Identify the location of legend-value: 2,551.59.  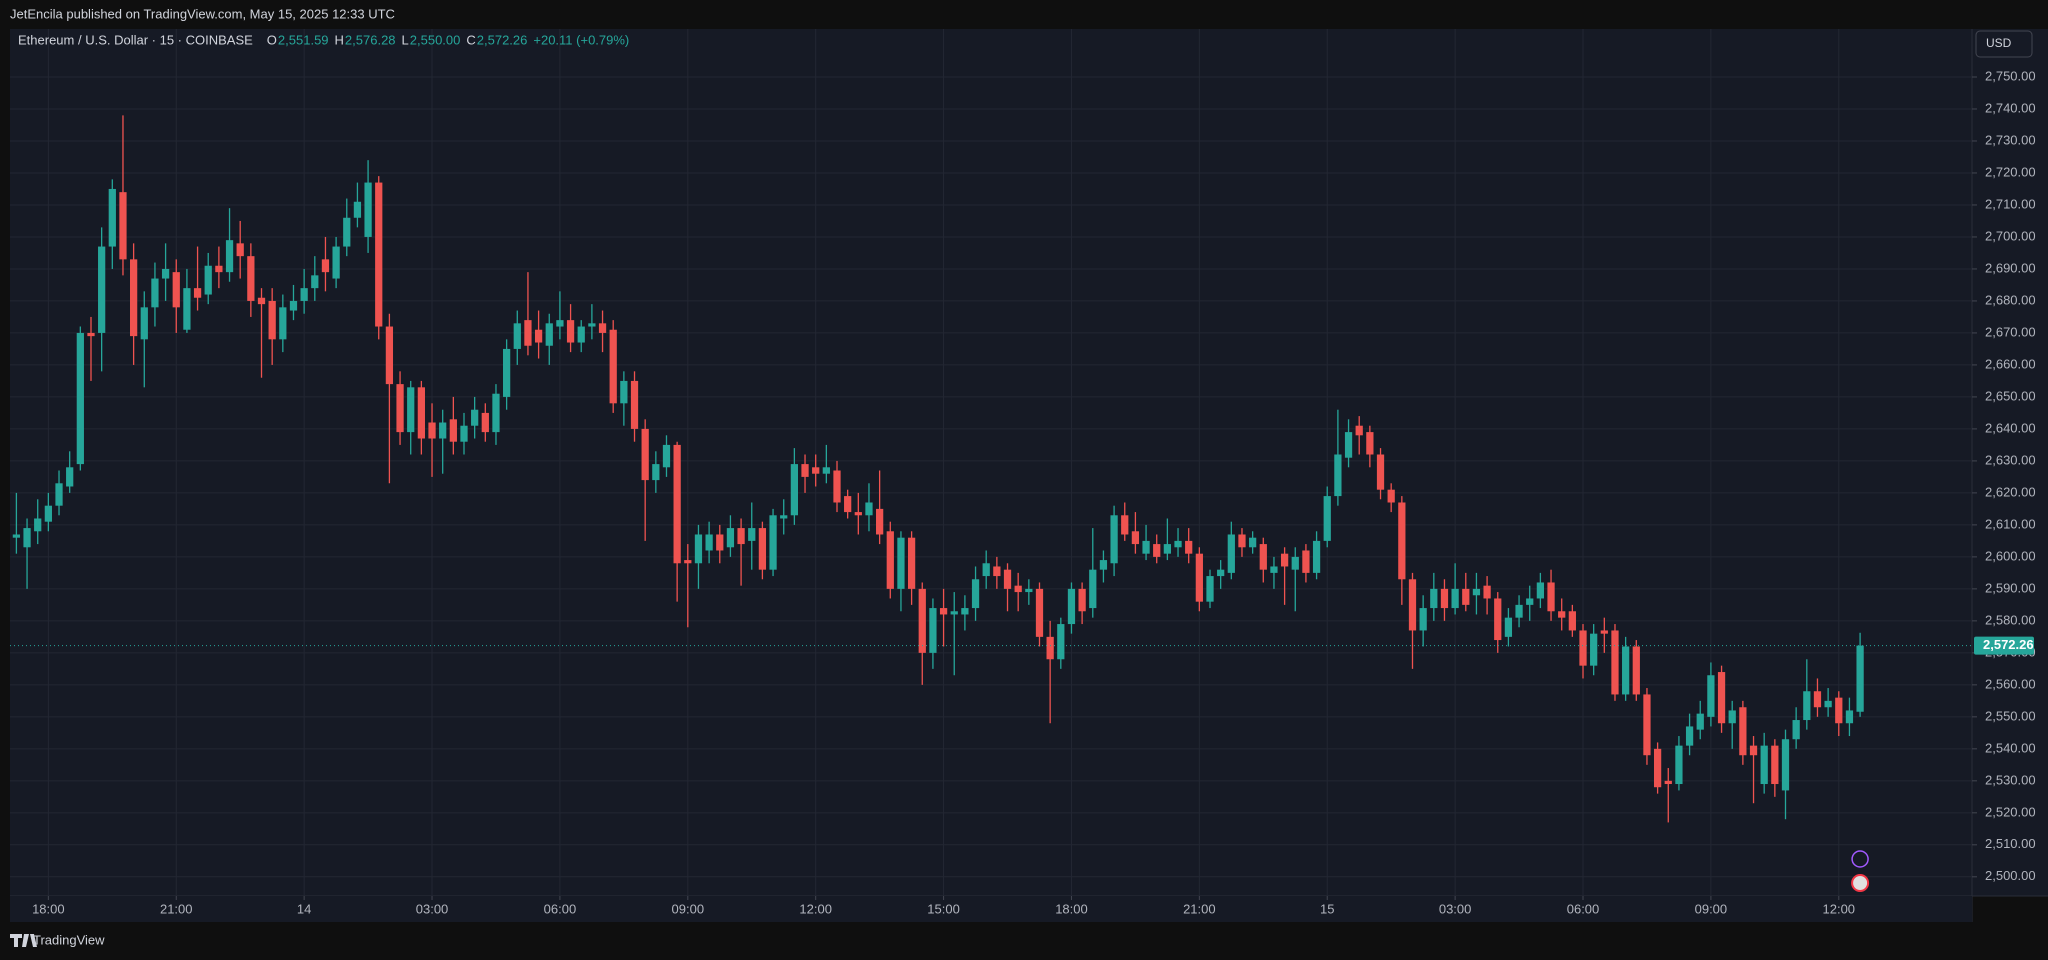
(303, 39).